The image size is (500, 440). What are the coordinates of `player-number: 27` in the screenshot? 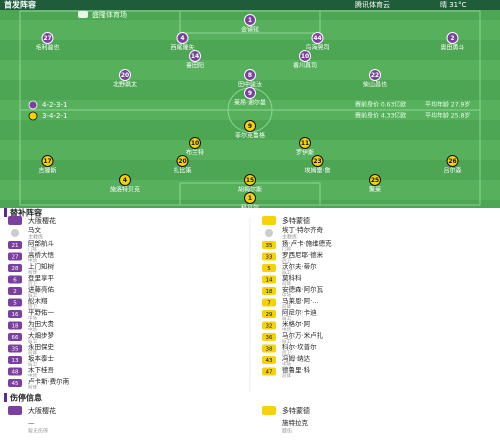 It's located at (47, 38).